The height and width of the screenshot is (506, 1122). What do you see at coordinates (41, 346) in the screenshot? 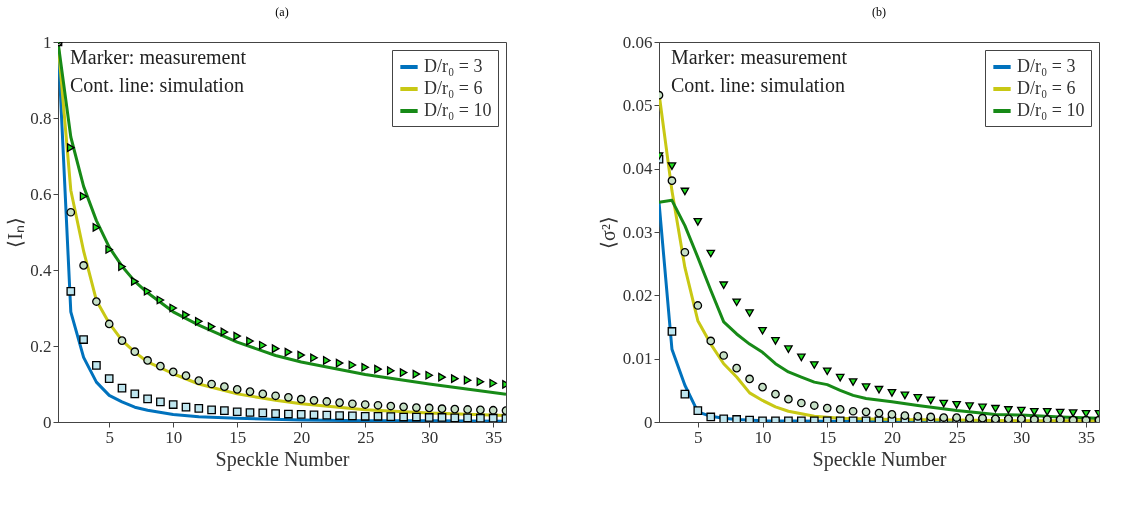
I see `y-tick-label: 0.2` at bounding box center [41, 346].